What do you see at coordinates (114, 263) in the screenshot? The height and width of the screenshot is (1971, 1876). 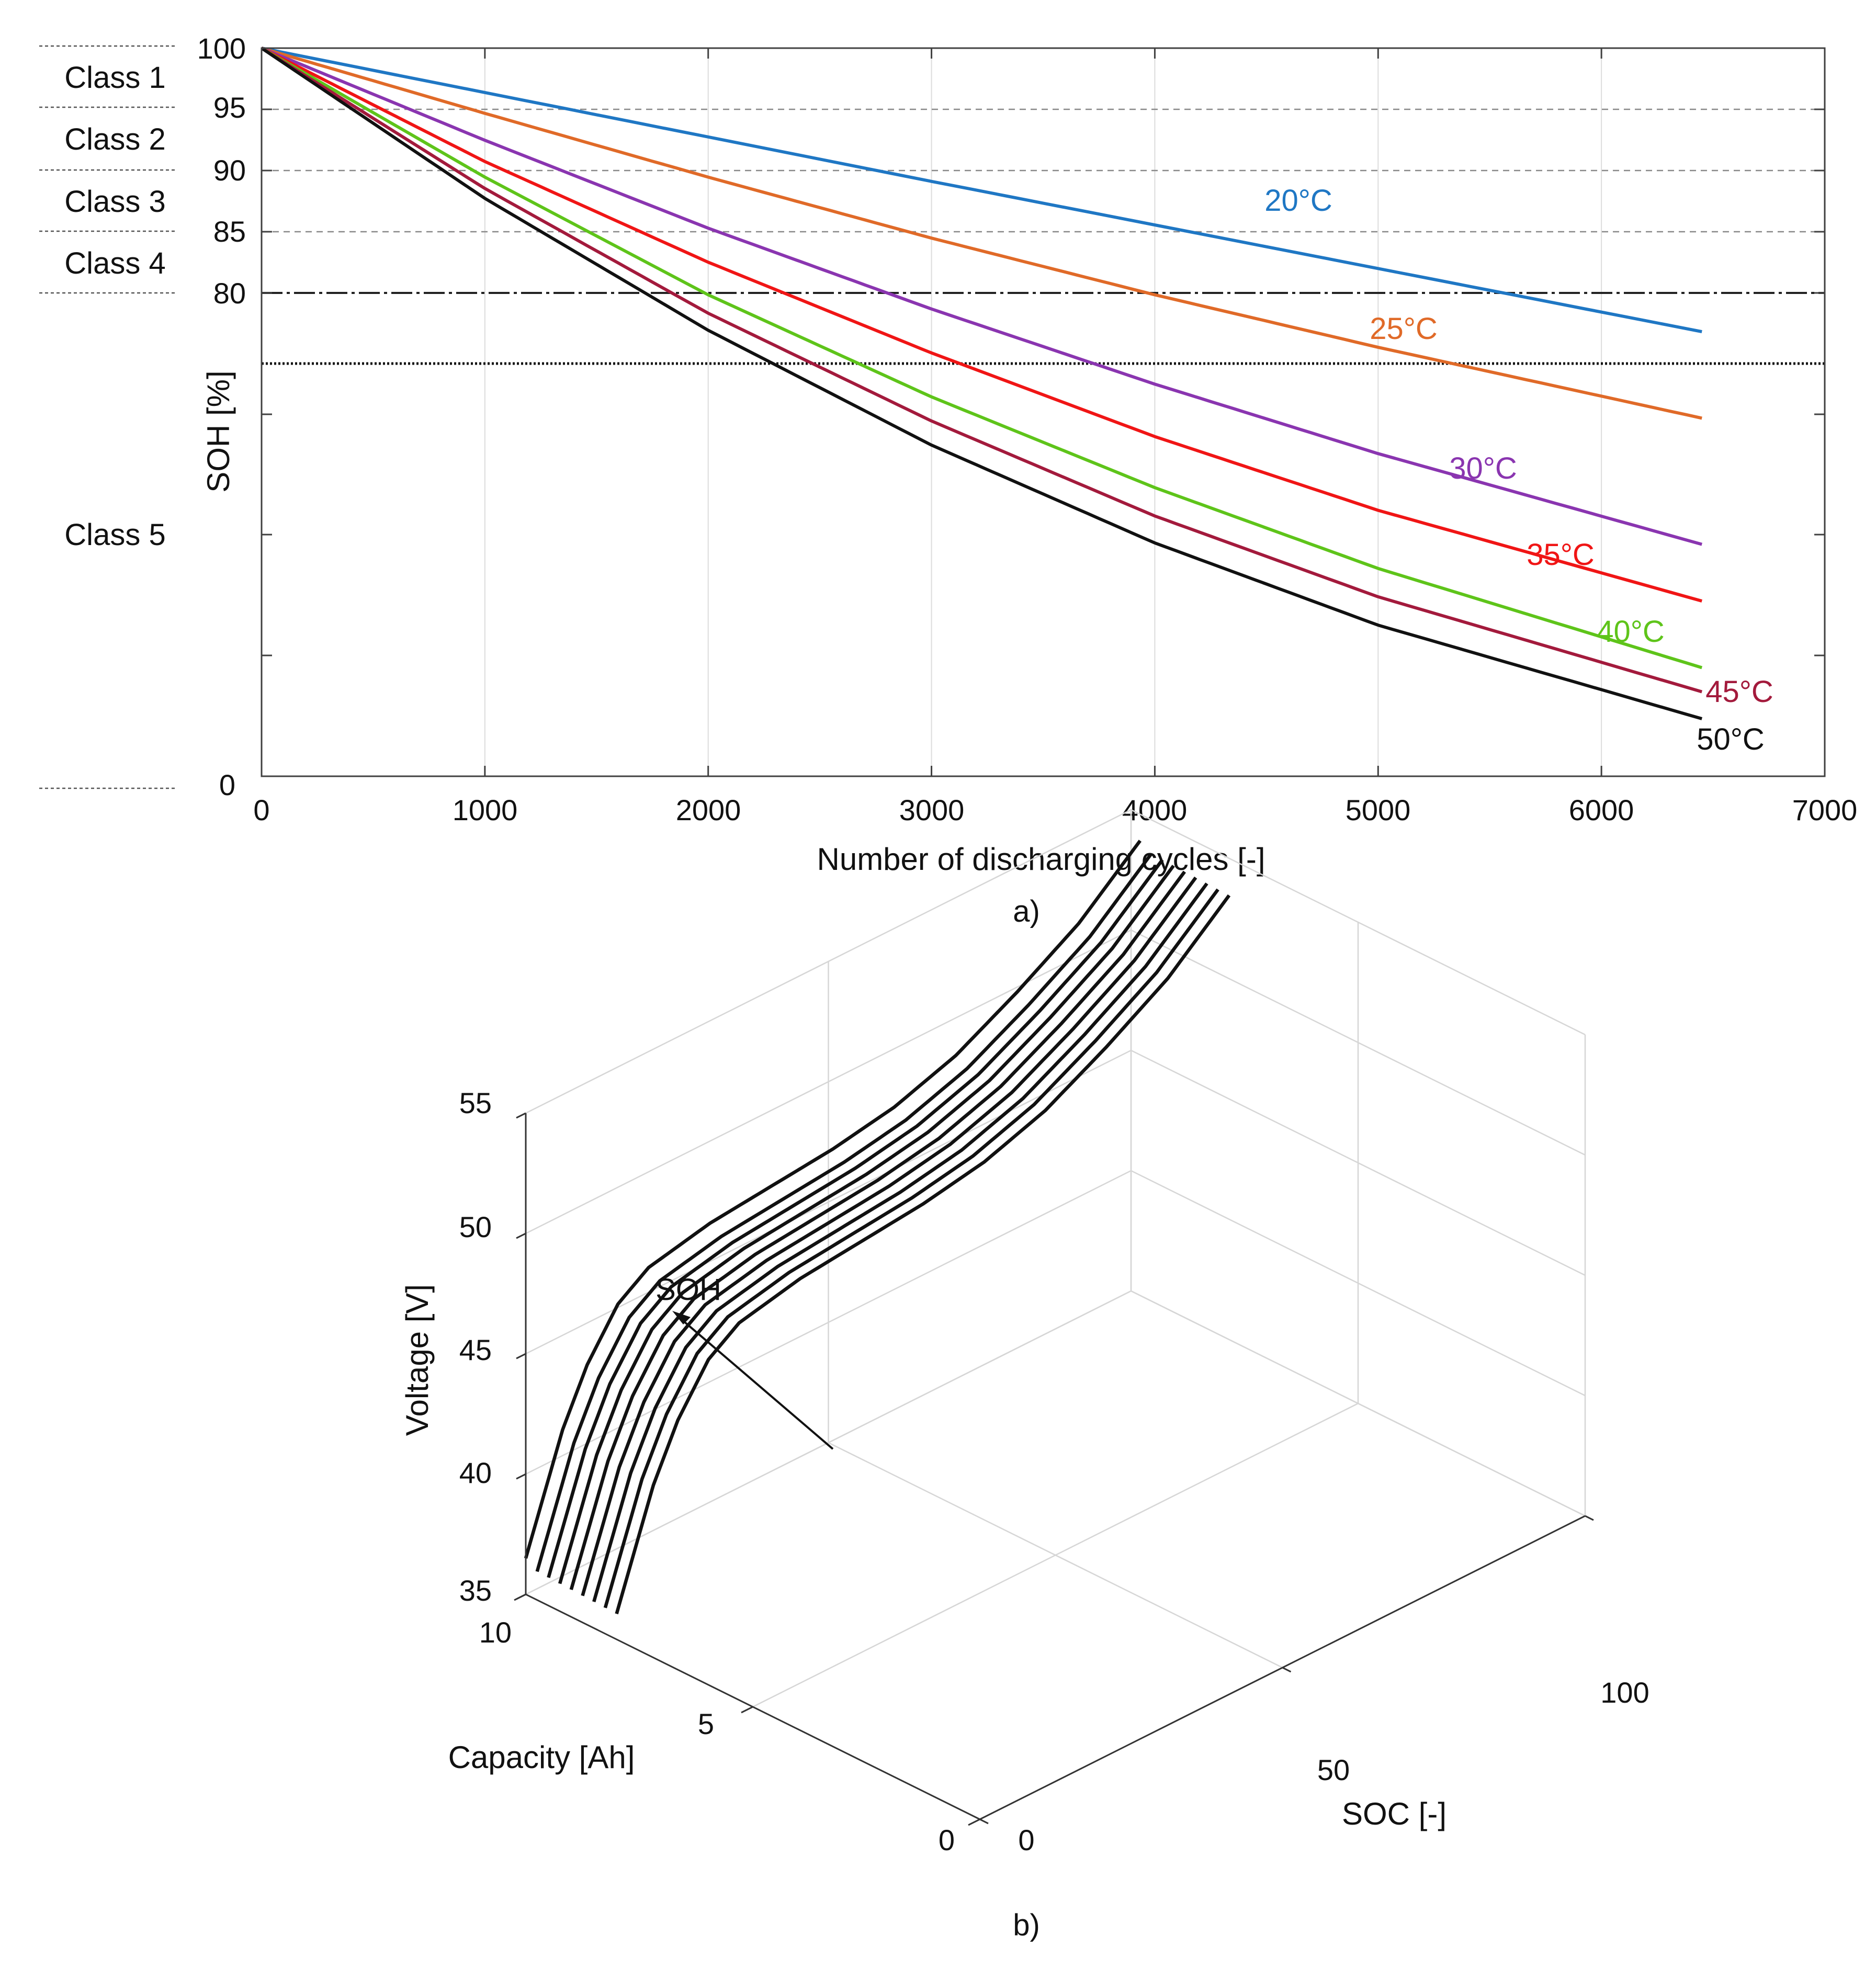 I see `class-4-label: Class 4` at bounding box center [114, 263].